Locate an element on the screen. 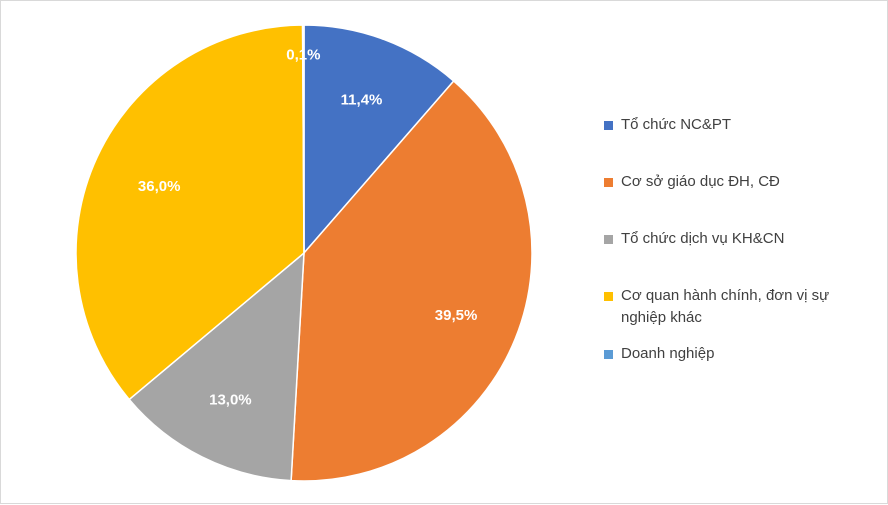  pie-slice-to-chuc-nc-pt is located at coordinates (379, 140).